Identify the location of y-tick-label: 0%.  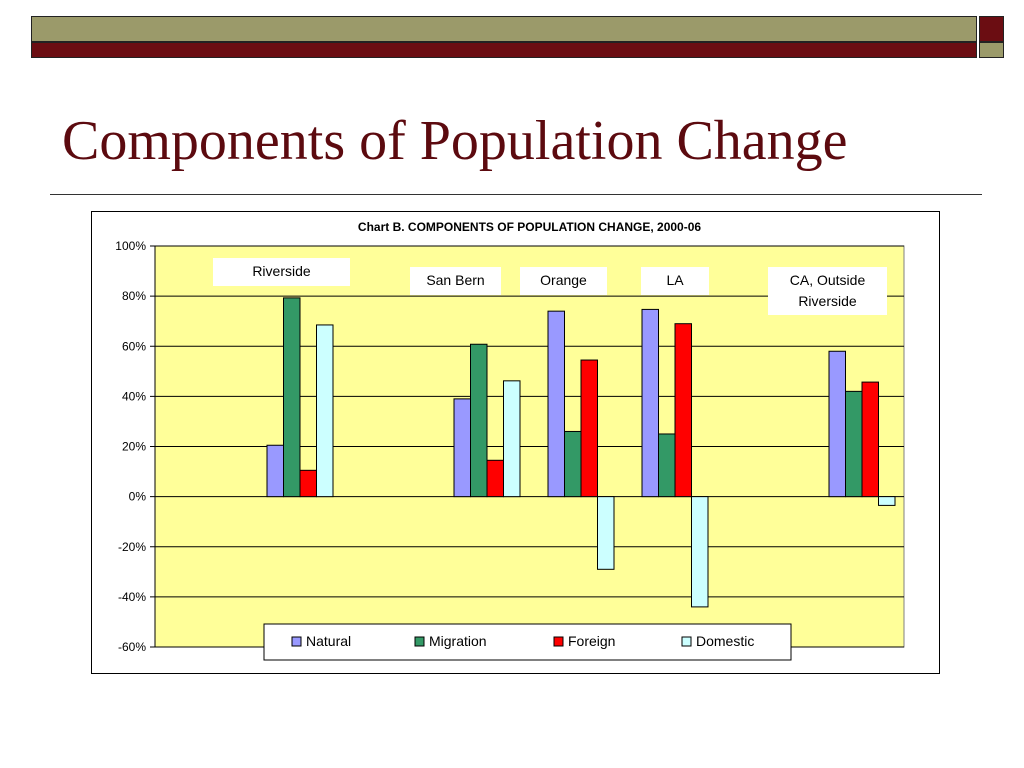
(138, 497).